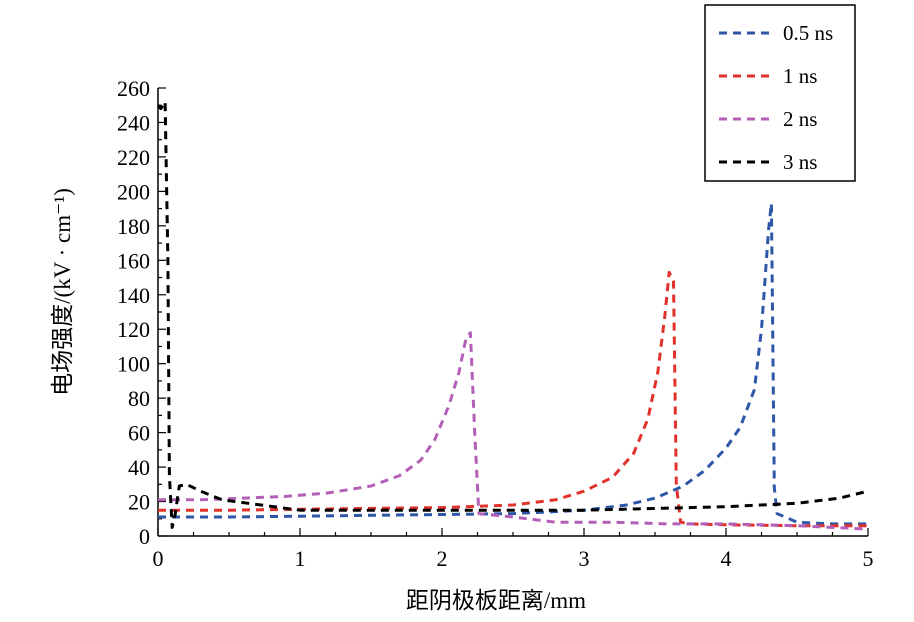 This screenshot has height=622, width=914. I want to click on y-tick-label: 0, so click(144, 536).